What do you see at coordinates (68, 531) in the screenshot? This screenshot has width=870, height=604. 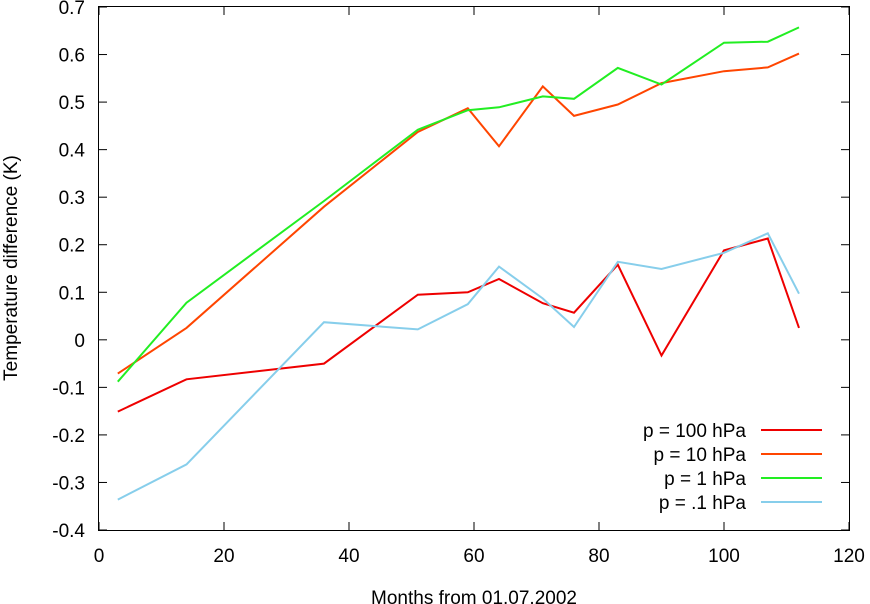 I see `y-tick-label: -0.4` at bounding box center [68, 531].